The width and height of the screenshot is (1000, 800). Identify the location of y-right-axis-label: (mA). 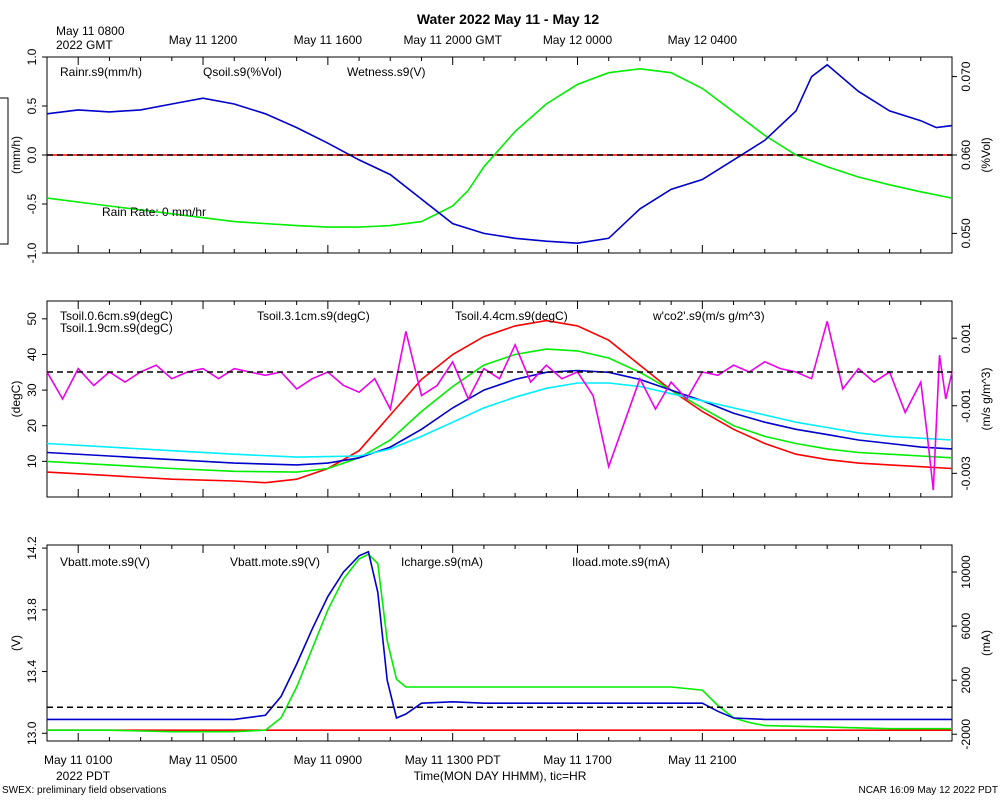
(986, 643).